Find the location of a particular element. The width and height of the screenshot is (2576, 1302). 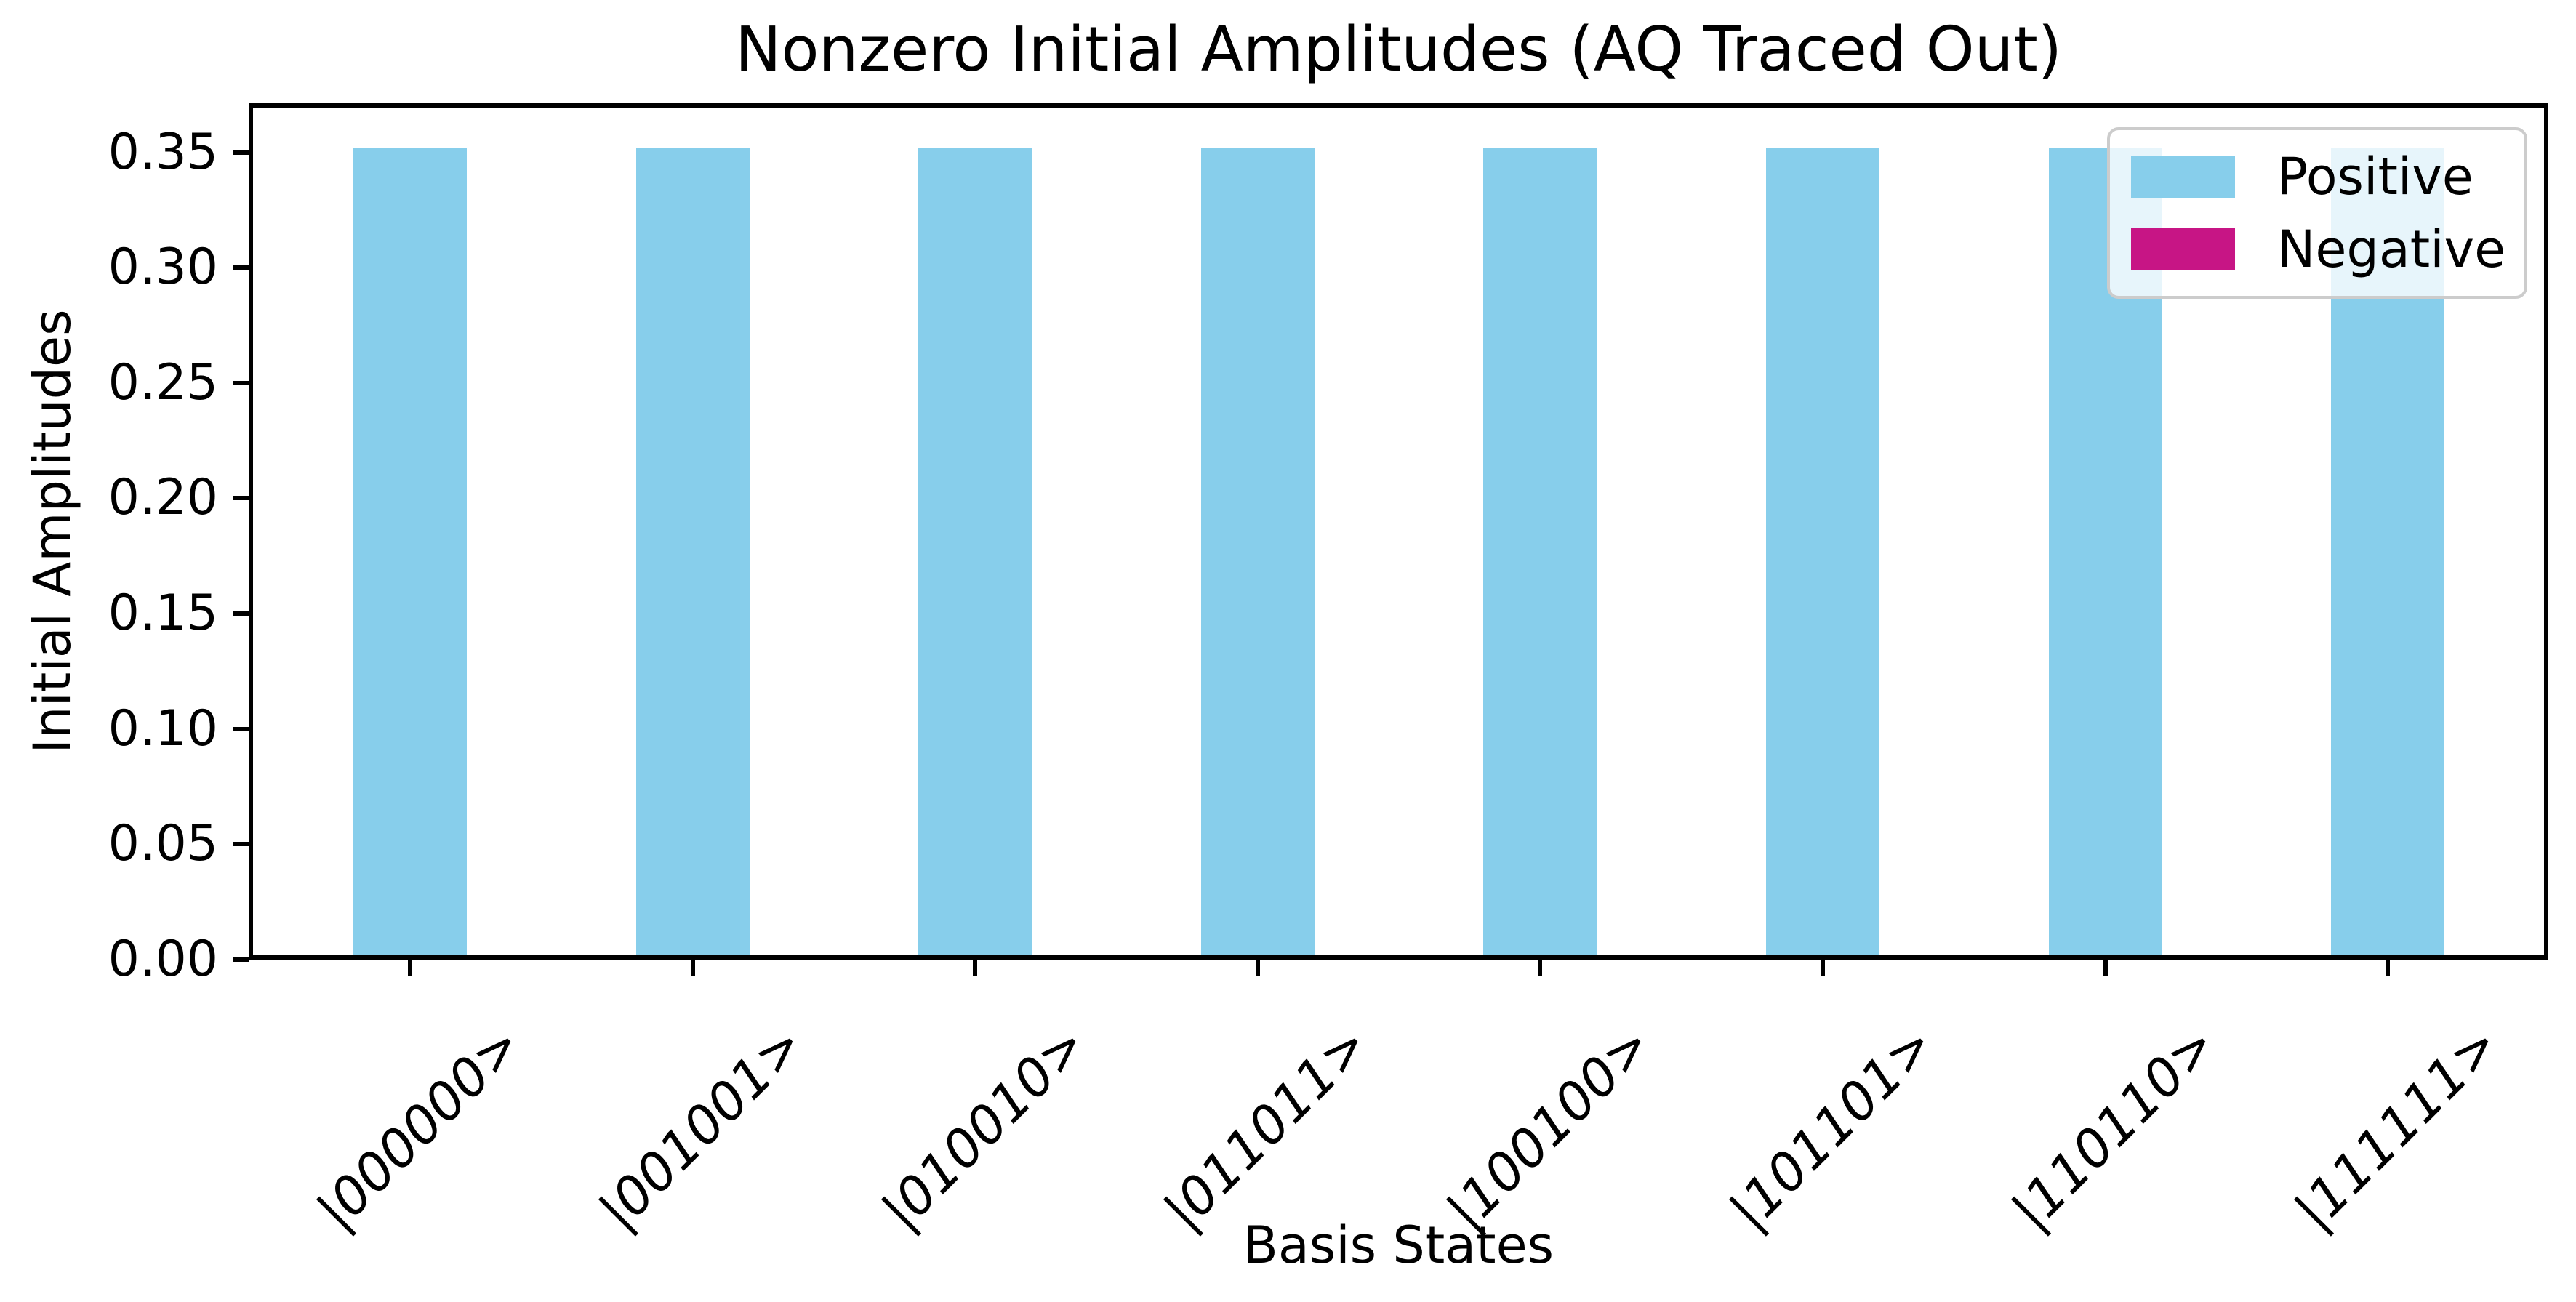

x-tick-label-6: |110110> is located at coordinates (2114, 1127).